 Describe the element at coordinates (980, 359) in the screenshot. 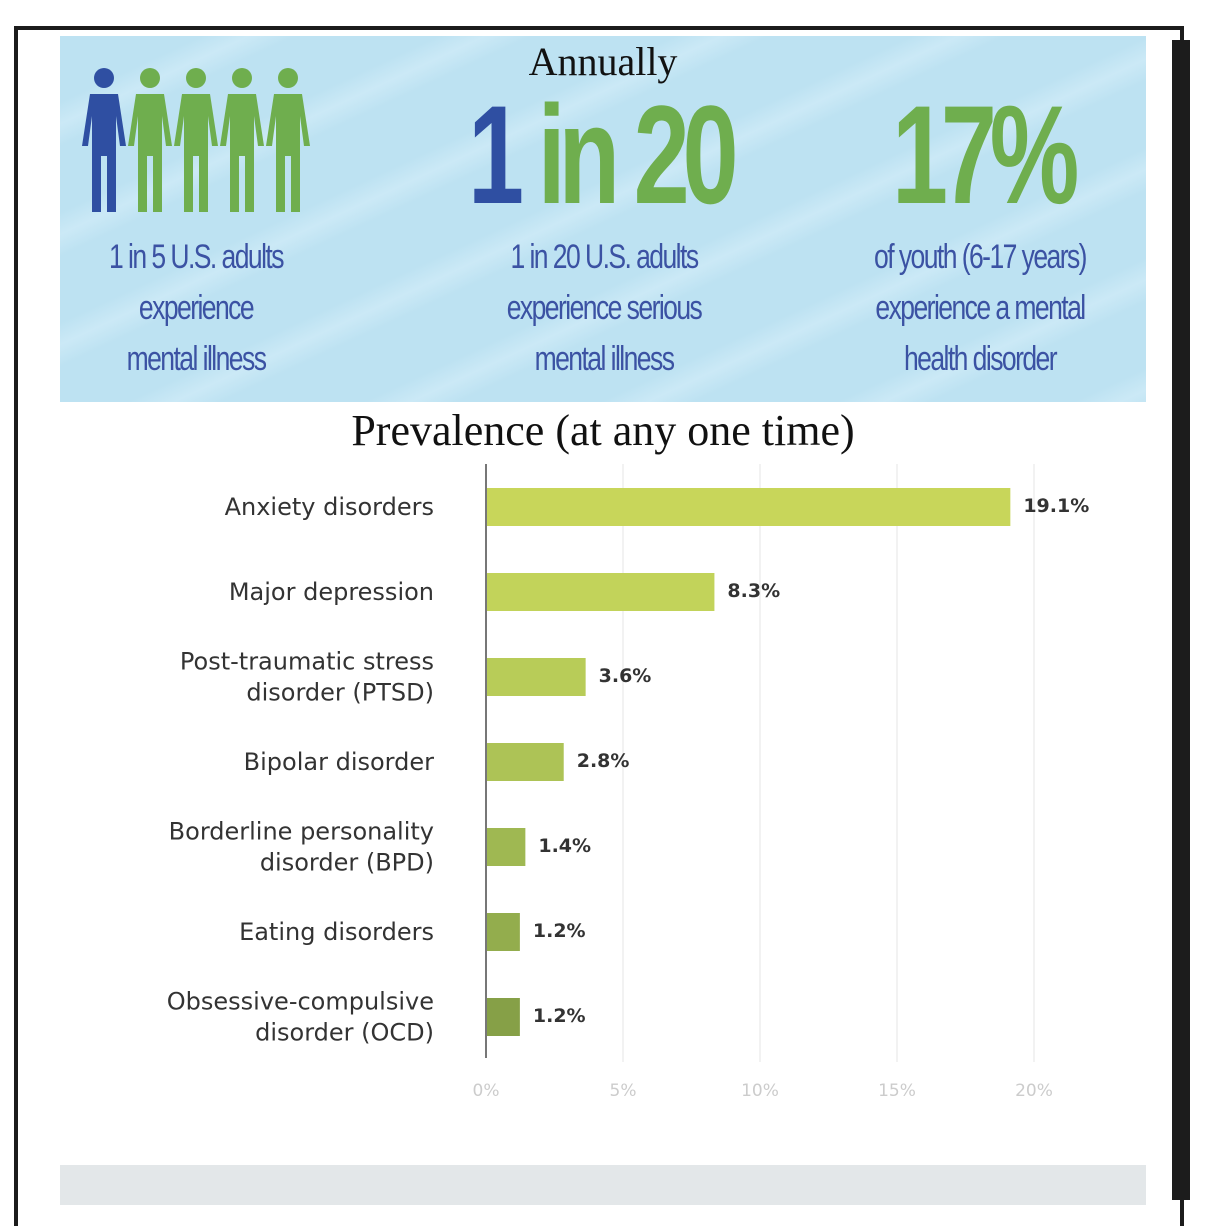

I see `stat3-line: health disorder` at that location.